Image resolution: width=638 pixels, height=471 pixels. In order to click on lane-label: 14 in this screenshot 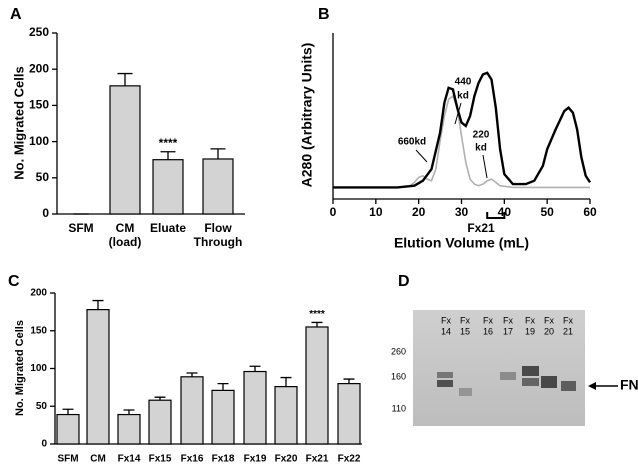, I will do `click(446, 331)`.